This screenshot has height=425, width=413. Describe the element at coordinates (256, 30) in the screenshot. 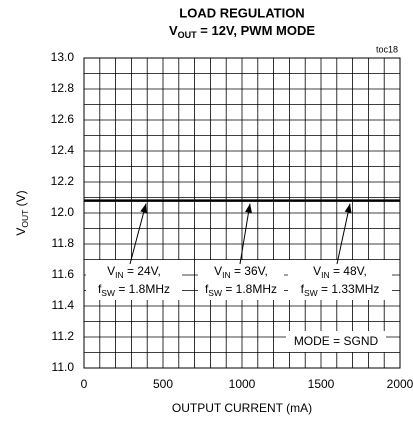

I see `chart-subtitle-part: = 12V, PWM MODE` at that location.